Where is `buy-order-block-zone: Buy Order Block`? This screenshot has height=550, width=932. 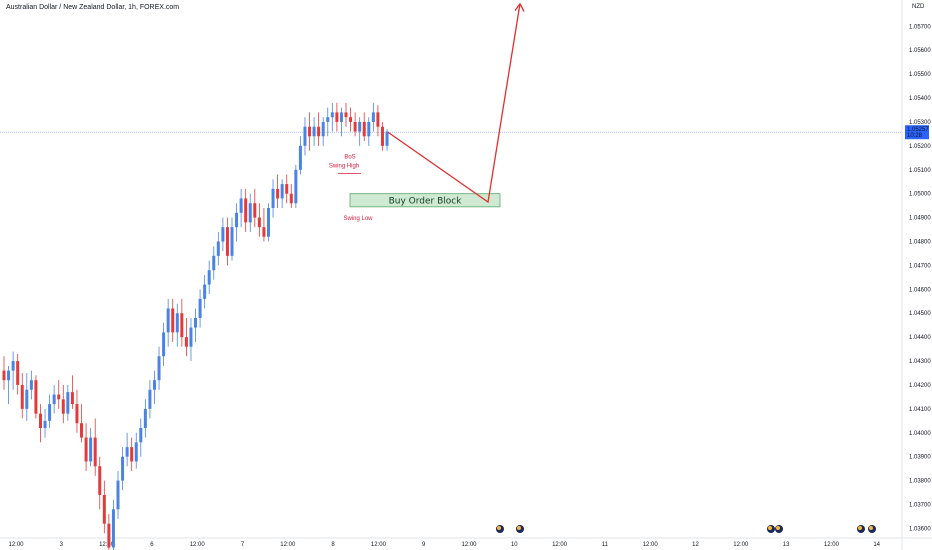 buy-order-block-zone: Buy Order Block is located at coordinates (425, 200).